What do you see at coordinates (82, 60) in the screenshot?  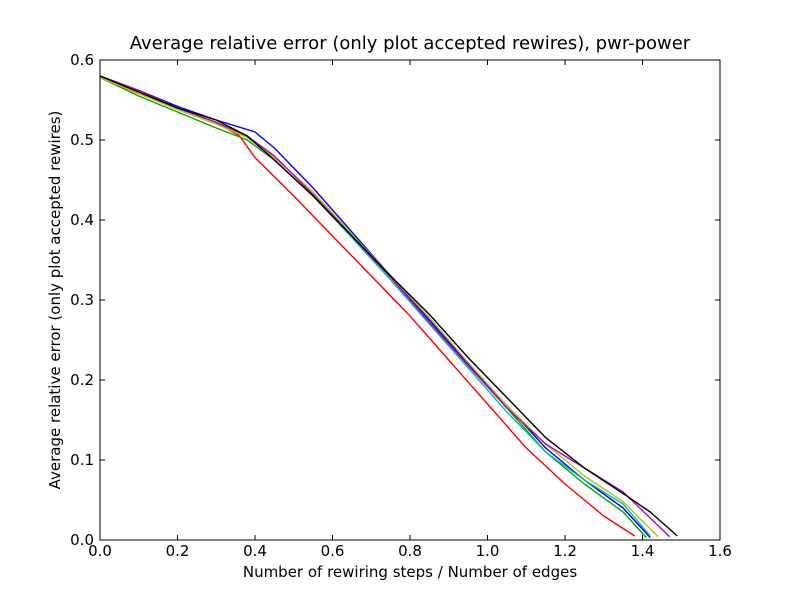 I see `y-tick-label: 0.6` at bounding box center [82, 60].